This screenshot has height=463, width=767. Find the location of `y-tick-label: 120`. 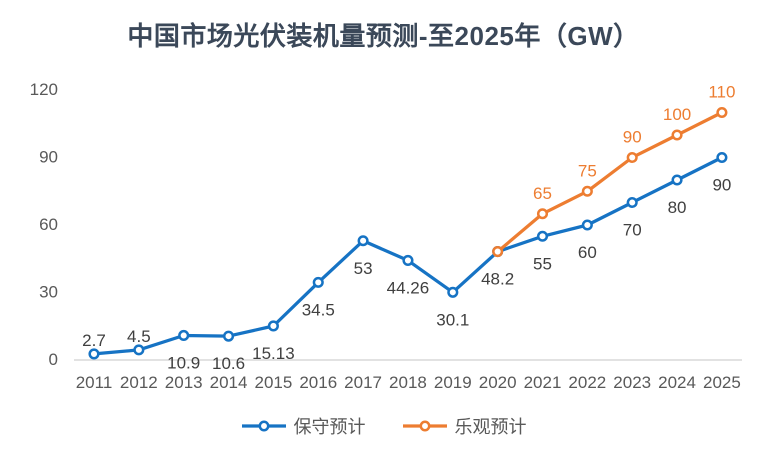

y-tick-label: 120 is located at coordinates (44, 89).